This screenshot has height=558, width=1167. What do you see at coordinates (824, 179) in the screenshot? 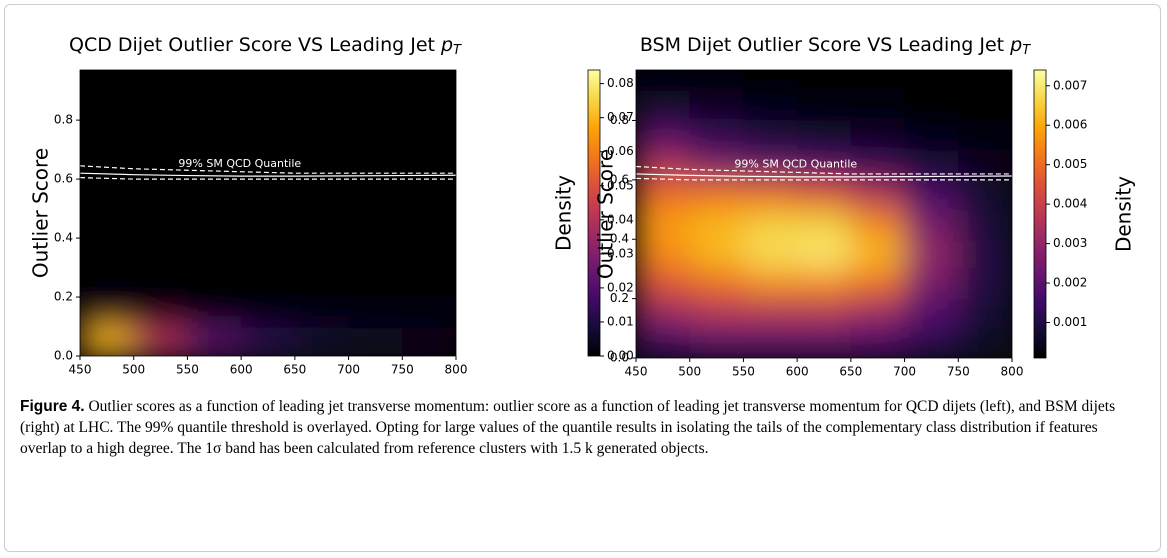
I see `quantile-lower` at bounding box center [824, 179].